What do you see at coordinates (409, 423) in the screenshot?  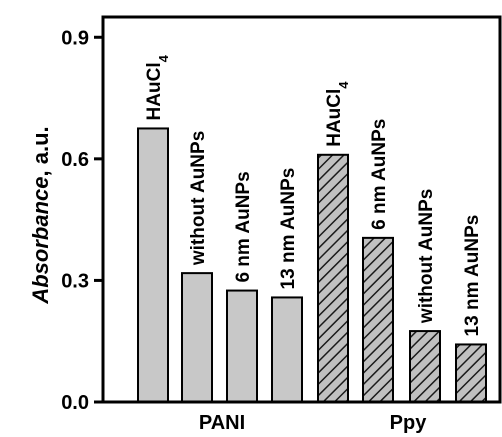 I see `group-label-ppy: Ppy` at bounding box center [409, 423].